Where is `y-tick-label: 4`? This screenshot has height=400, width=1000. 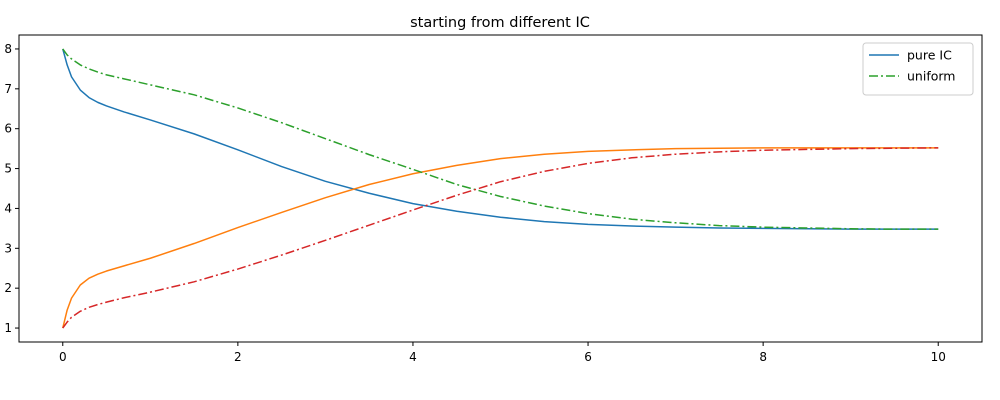
y-tick-label: 4 is located at coordinates (8, 208).